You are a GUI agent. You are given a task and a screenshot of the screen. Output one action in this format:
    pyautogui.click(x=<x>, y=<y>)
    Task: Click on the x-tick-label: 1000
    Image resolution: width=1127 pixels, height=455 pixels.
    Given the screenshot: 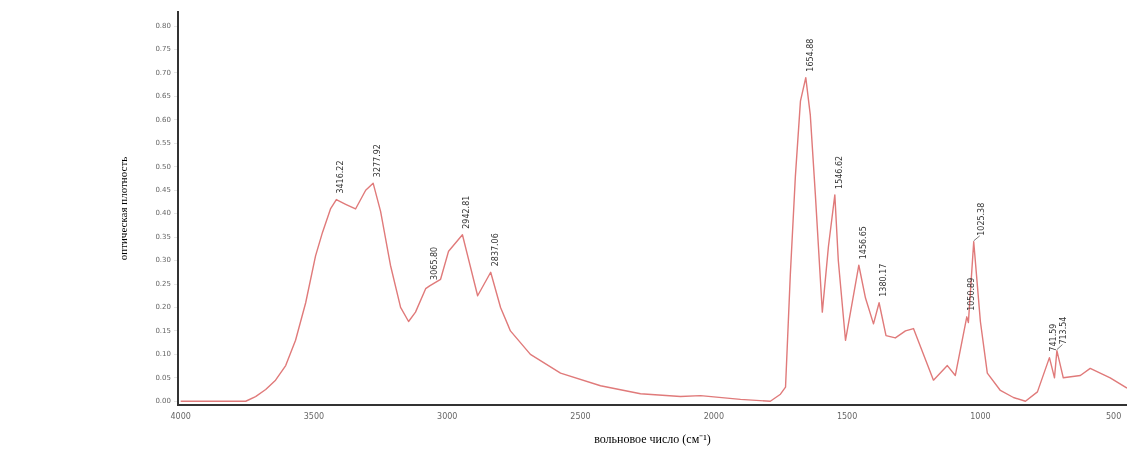 What is the action you would take?
    pyautogui.click(x=980, y=416)
    